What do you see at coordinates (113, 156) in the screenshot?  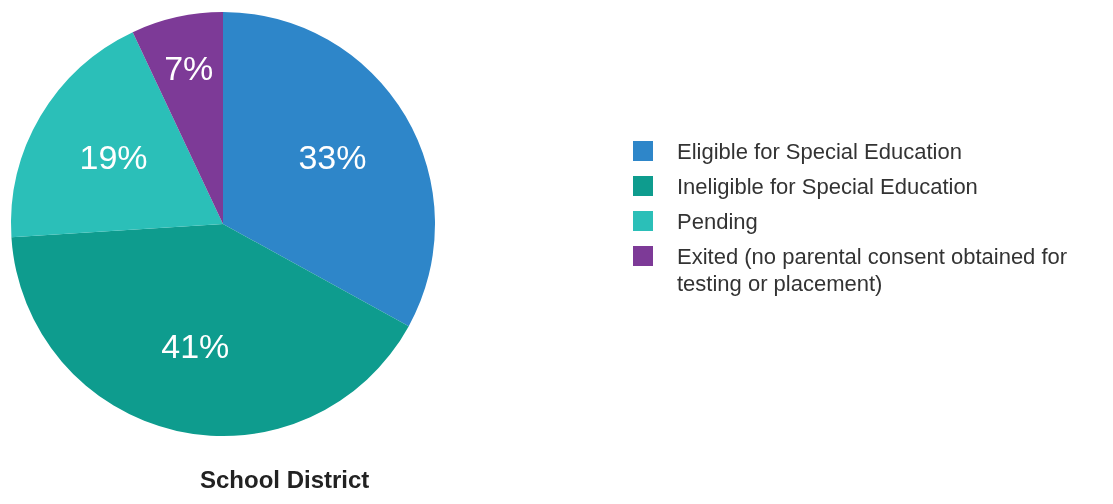 I see `data-label: 19%` at bounding box center [113, 156].